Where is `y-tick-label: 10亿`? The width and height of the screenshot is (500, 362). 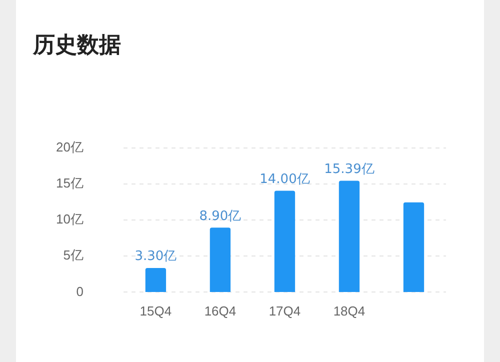
y-tick-label: 10亿 is located at coordinates (70, 219).